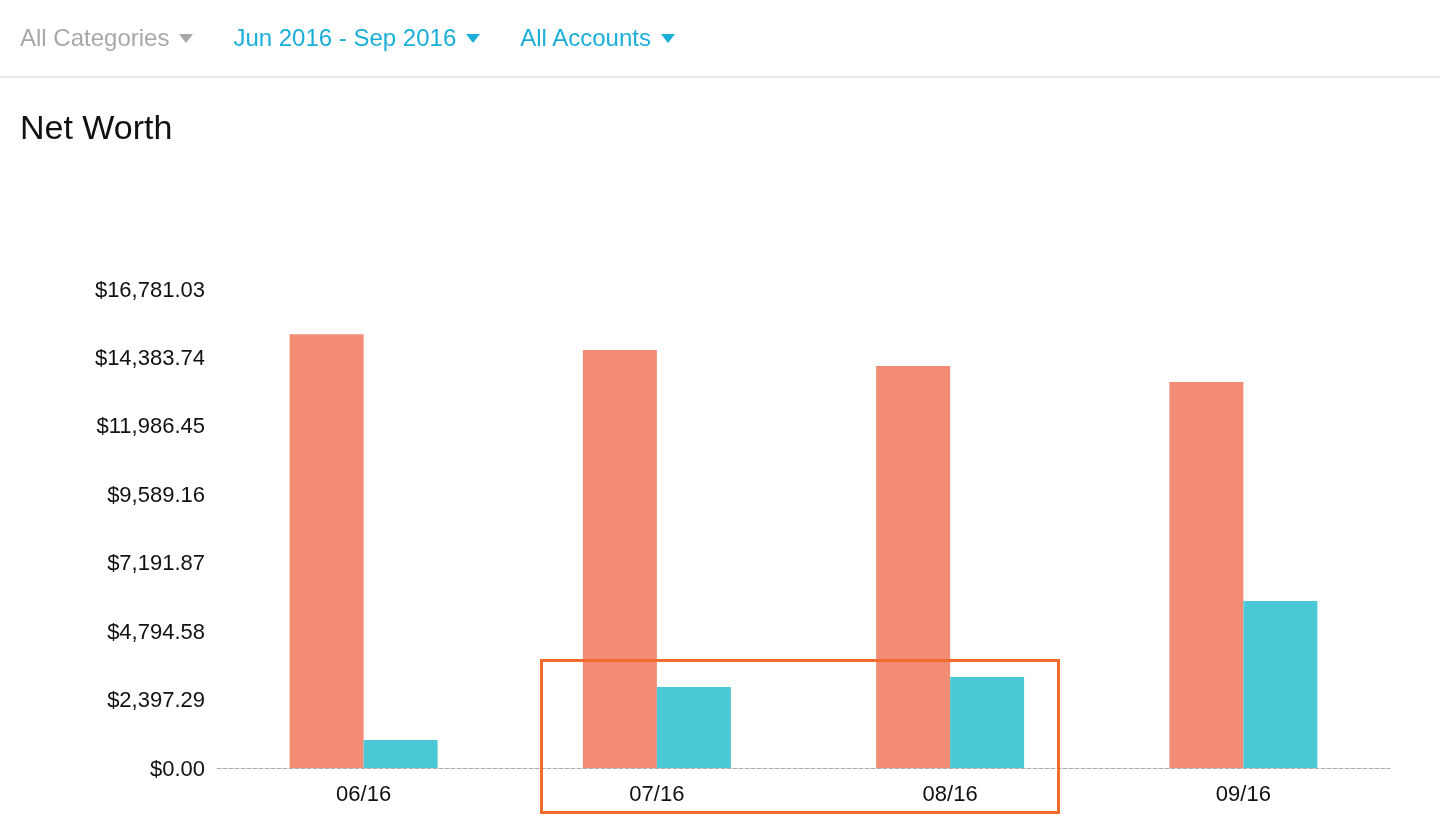 The width and height of the screenshot is (1440, 822). What do you see at coordinates (149, 357) in the screenshot?
I see `y-tick-label: $14,383.74` at bounding box center [149, 357].